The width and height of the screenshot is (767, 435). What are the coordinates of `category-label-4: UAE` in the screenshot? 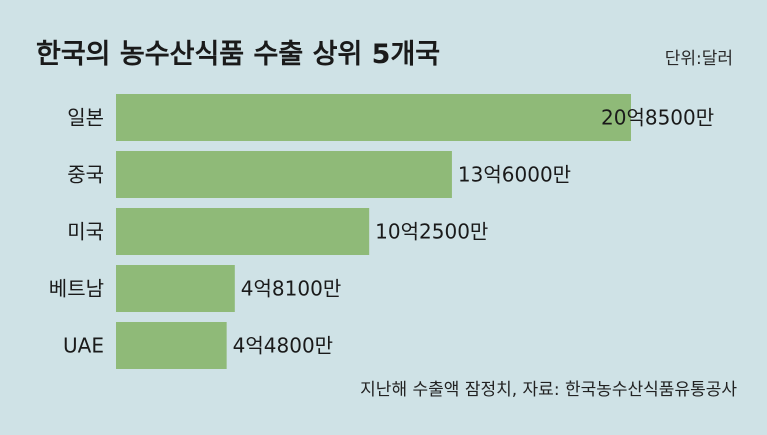 It's located at (83, 346).